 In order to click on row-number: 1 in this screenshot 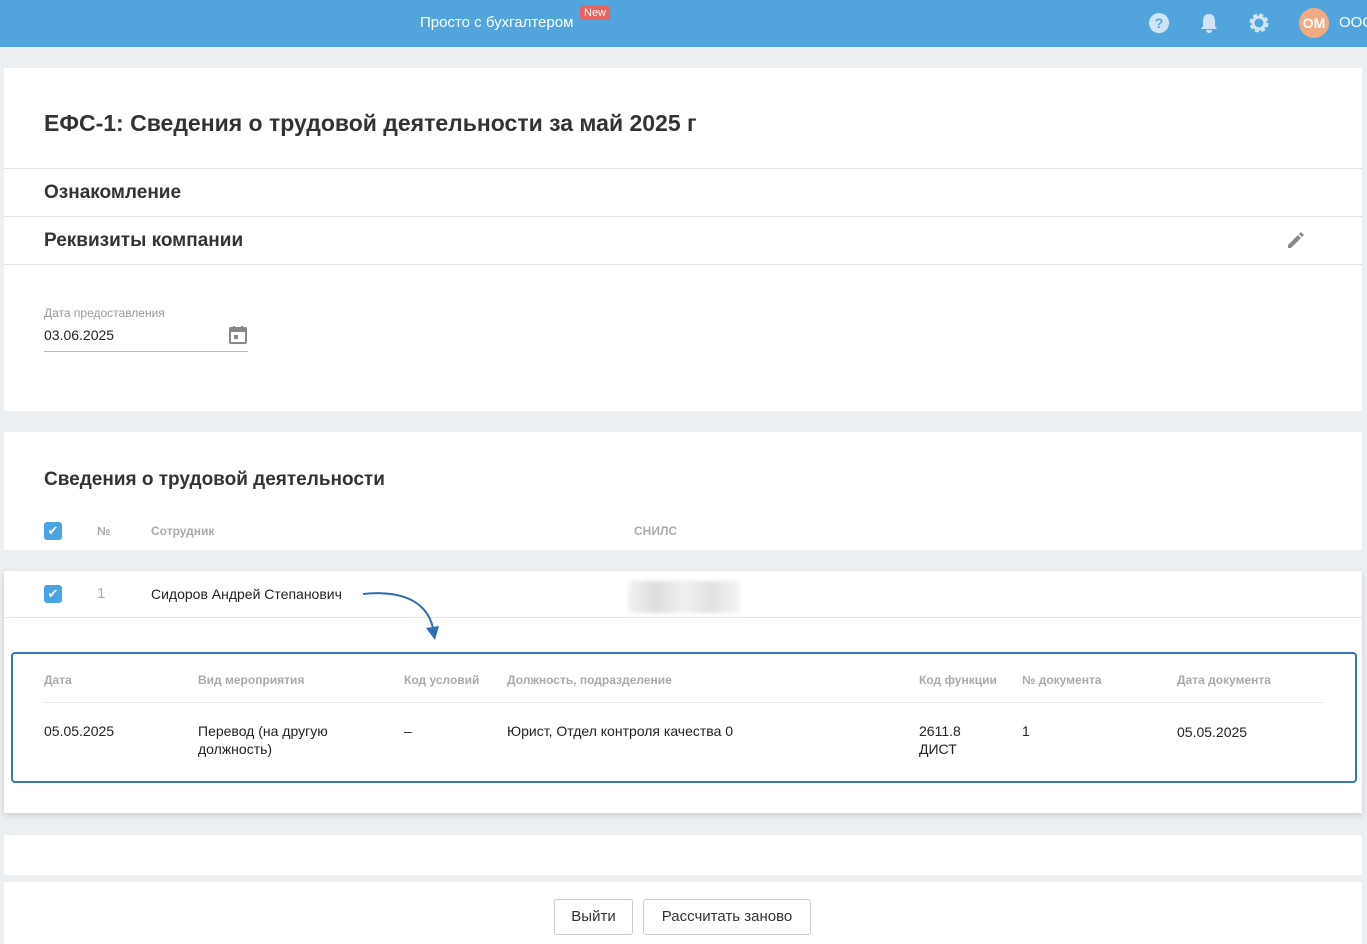, I will do `click(101, 593)`.